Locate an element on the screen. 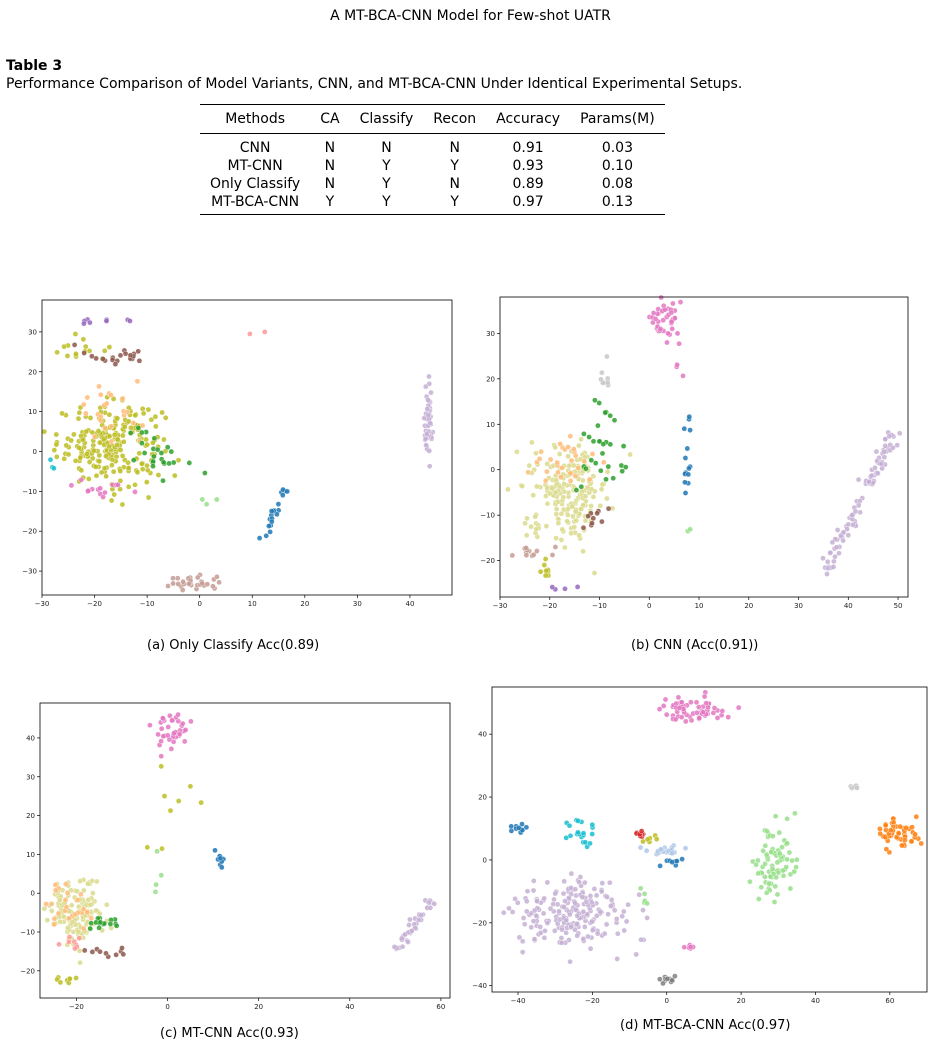 This screenshot has height=1050, width=941. y-tick-label: −10 is located at coordinates (27, 933).